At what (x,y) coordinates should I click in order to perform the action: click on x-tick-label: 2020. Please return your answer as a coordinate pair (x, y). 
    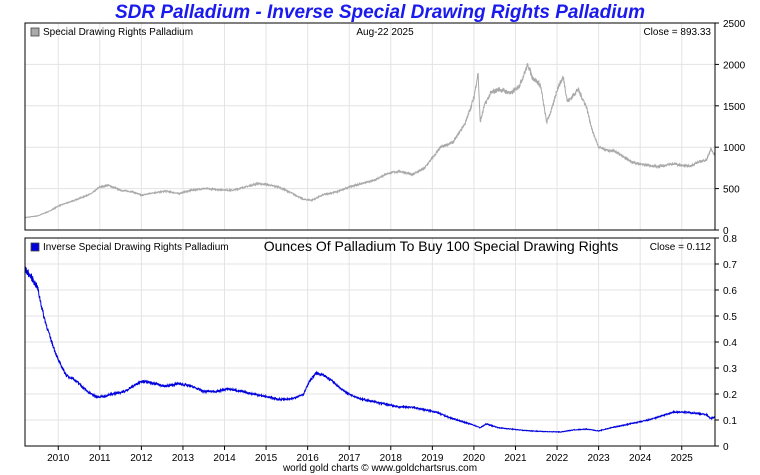
    Looking at the image, I should click on (474, 458).